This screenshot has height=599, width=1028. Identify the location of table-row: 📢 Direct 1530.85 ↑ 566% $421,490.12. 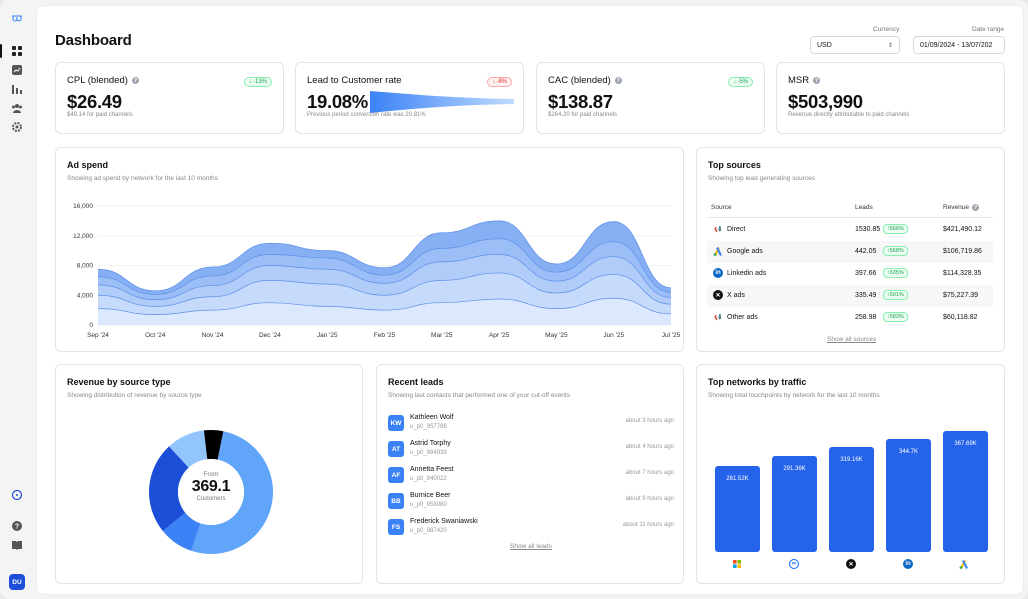
(850, 230).